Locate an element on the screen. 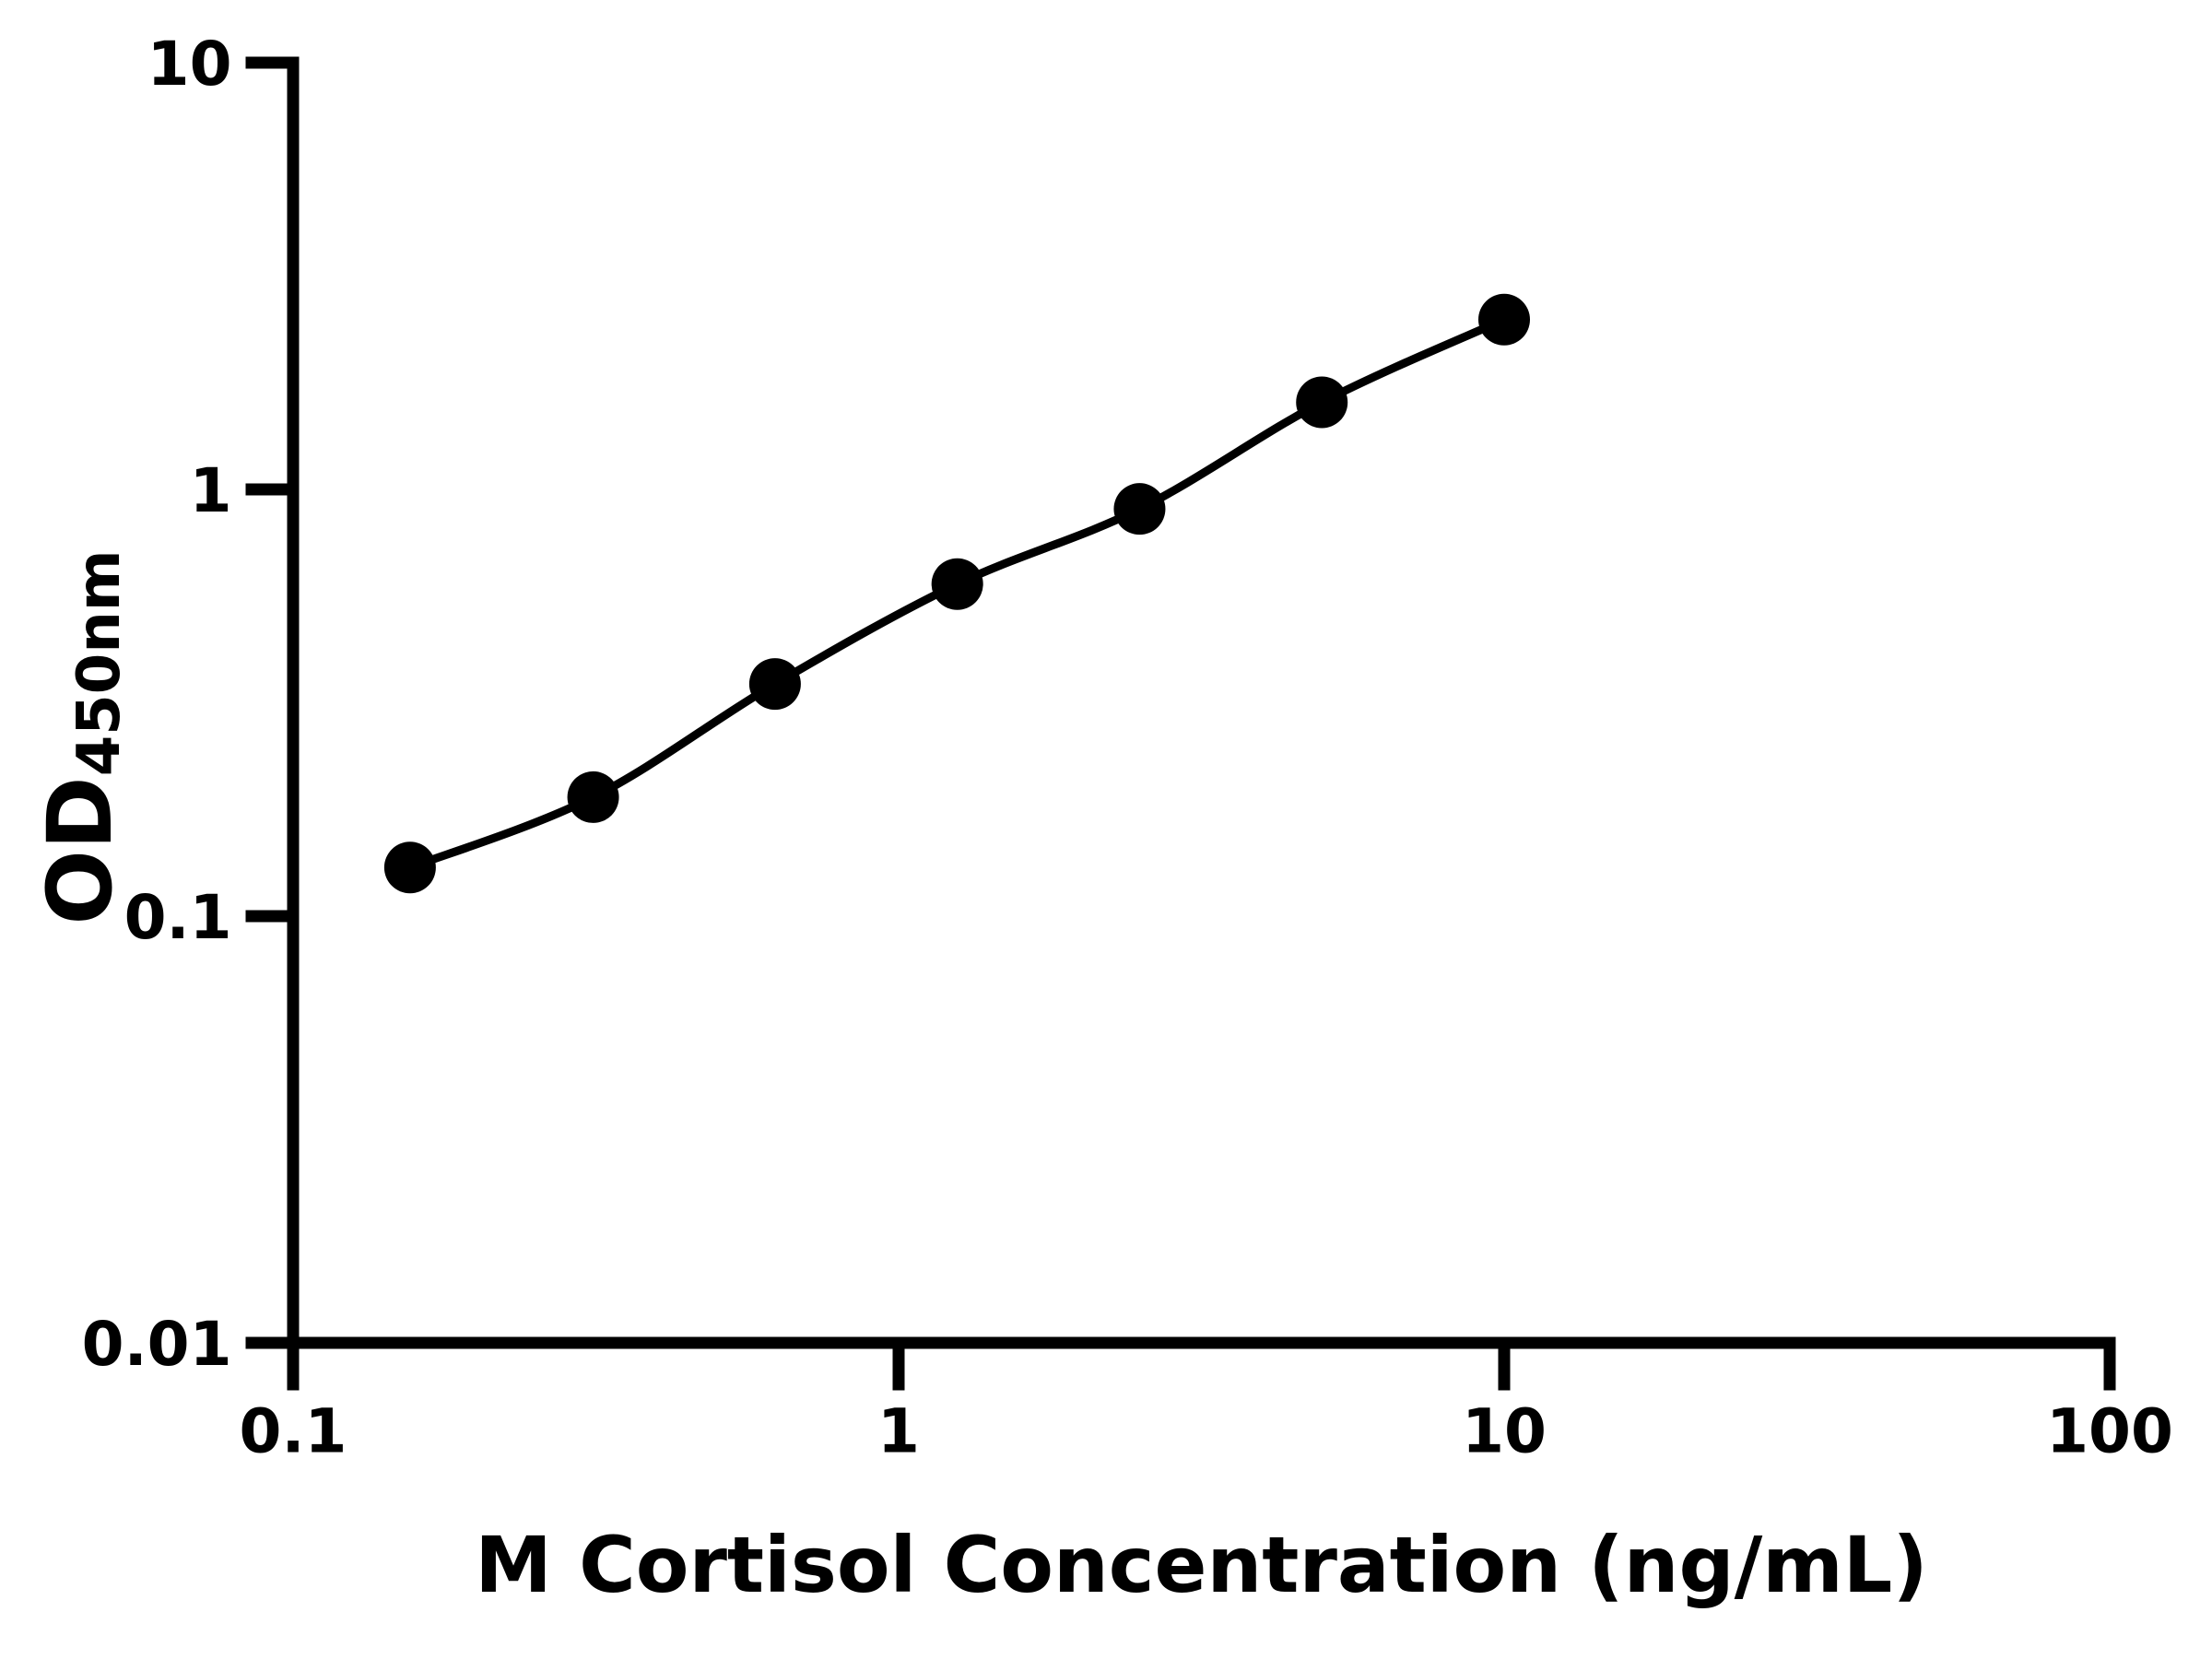 This screenshot has width=2212, height=1659. y-axis-title: OD450nm is located at coordinates (81, 736).